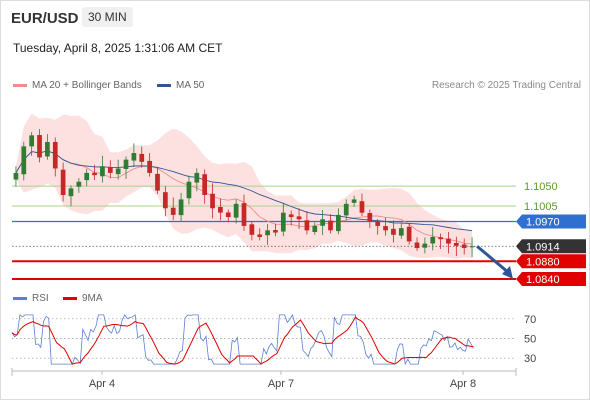  What do you see at coordinates (463, 384) in the screenshot?
I see `x-tick-label: Apr 8` at bounding box center [463, 384].